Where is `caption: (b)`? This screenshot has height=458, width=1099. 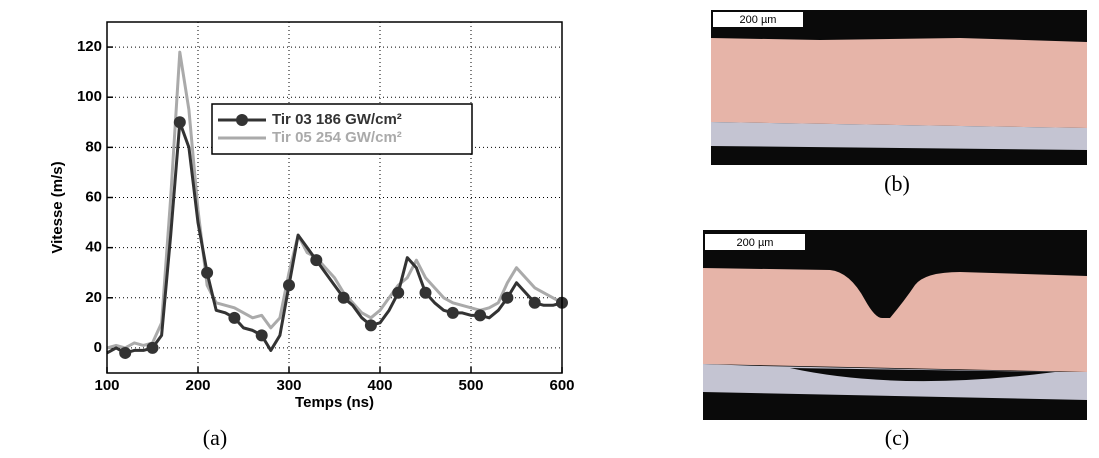 caption: (b) is located at coordinates (897, 183).